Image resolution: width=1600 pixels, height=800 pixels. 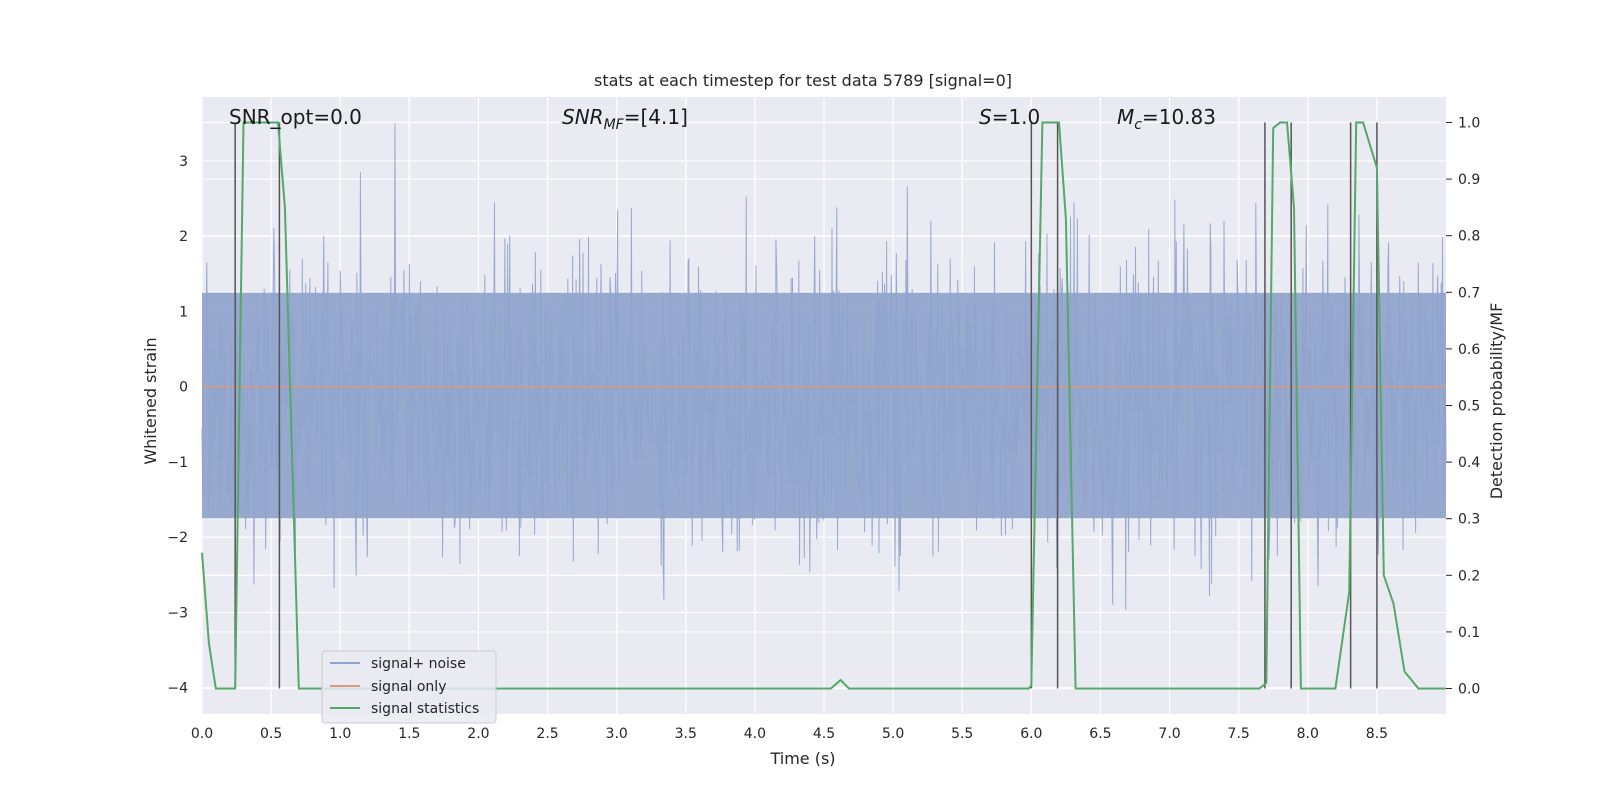 I want to click on x-tick-label-16: 8.0, so click(x=1308, y=734).